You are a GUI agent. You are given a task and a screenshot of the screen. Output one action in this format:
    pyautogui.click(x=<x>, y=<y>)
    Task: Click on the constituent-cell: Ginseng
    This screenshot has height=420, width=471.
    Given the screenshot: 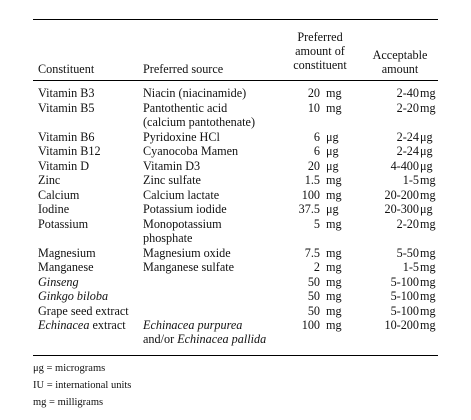 What is the action you would take?
    pyautogui.click(x=58, y=281)
    